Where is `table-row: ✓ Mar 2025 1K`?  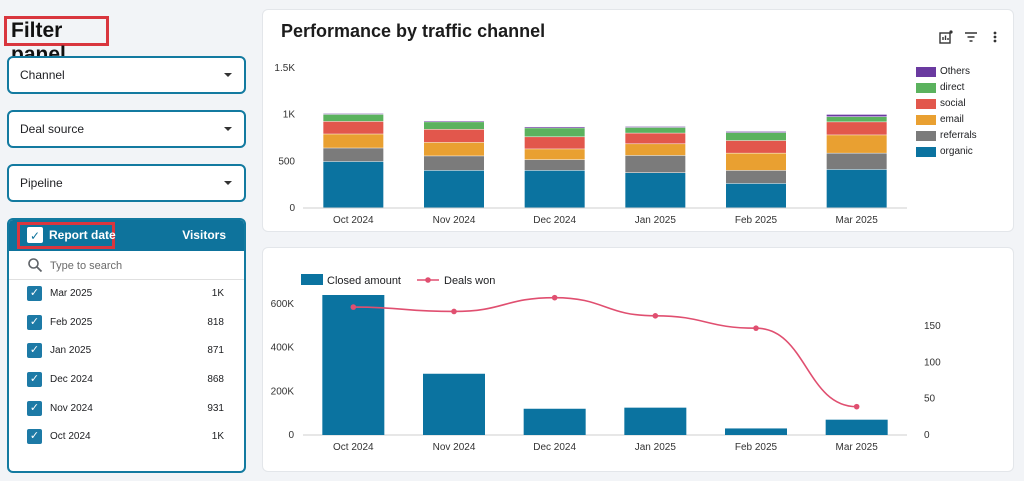 table-row: ✓ Mar 2025 1K is located at coordinates (126, 294).